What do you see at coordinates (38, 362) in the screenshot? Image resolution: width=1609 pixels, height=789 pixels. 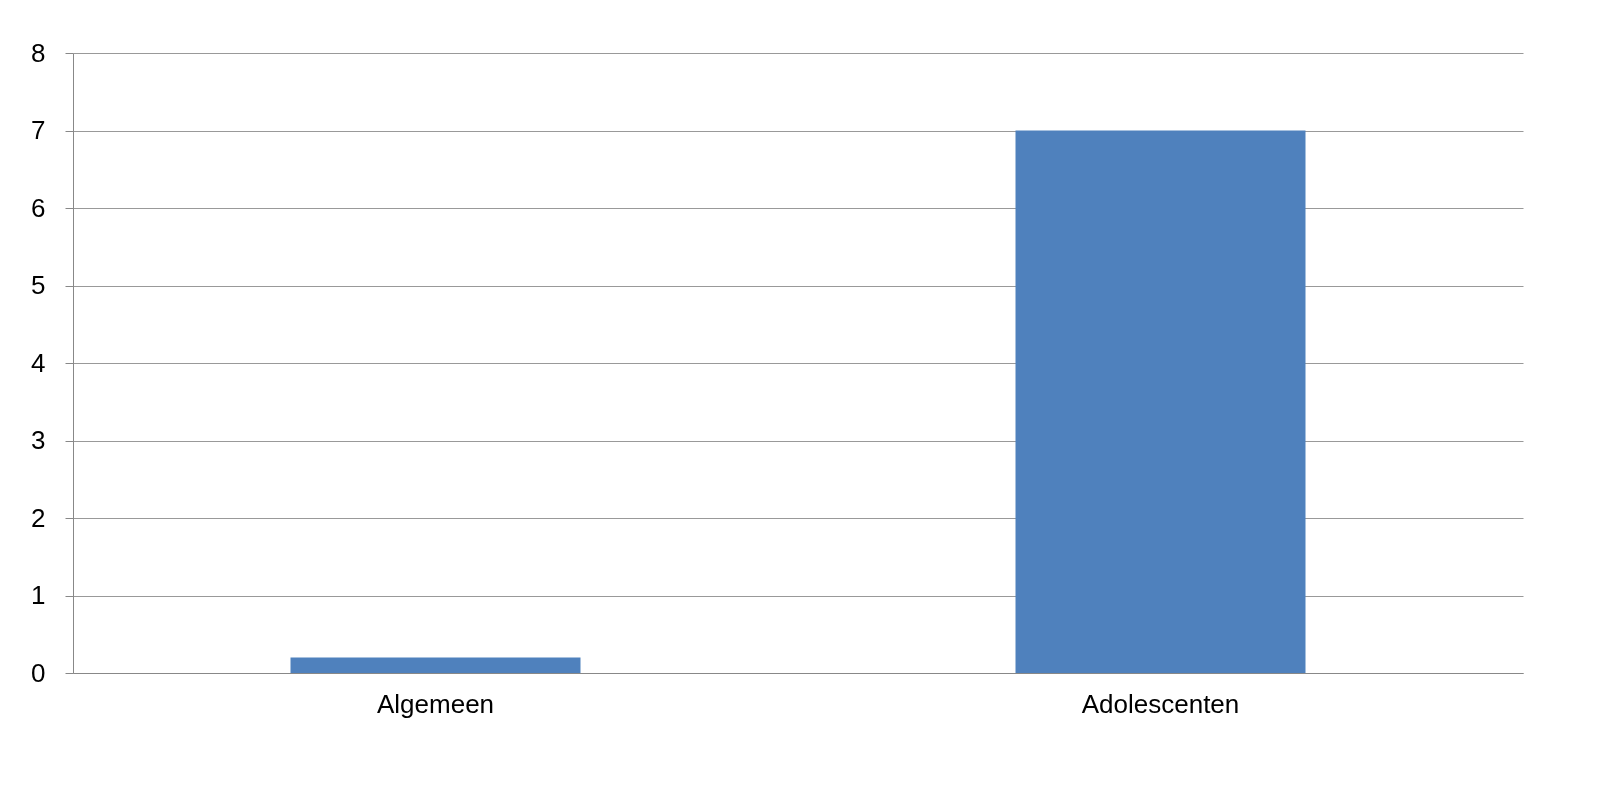 I see `y-tick-label: 4` at bounding box center [38, 362].